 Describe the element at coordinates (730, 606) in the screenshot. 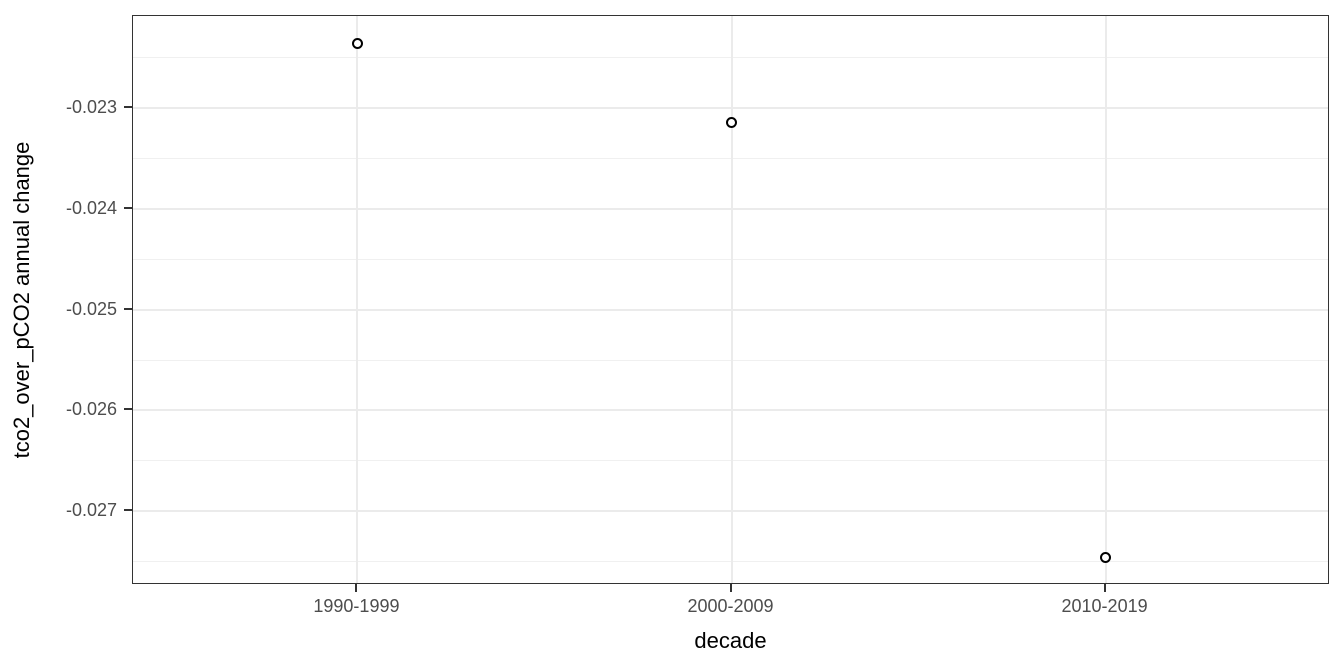

I see `x-axis-tick-label: 2000-2009` at that location.